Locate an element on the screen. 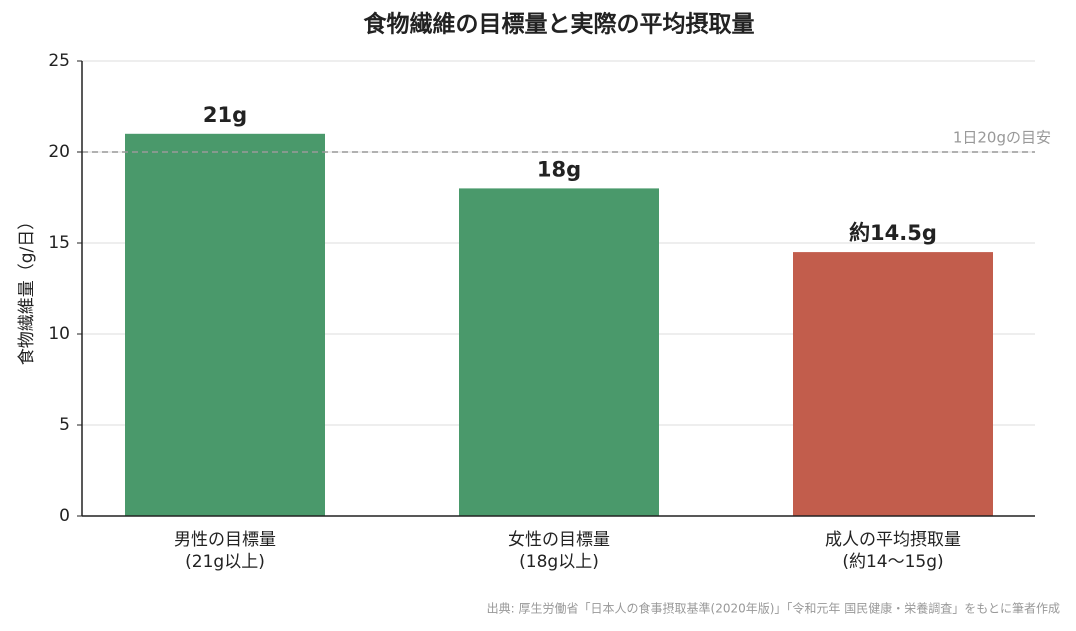  value-label: 約14.5g is located at coordinates (893, 233).